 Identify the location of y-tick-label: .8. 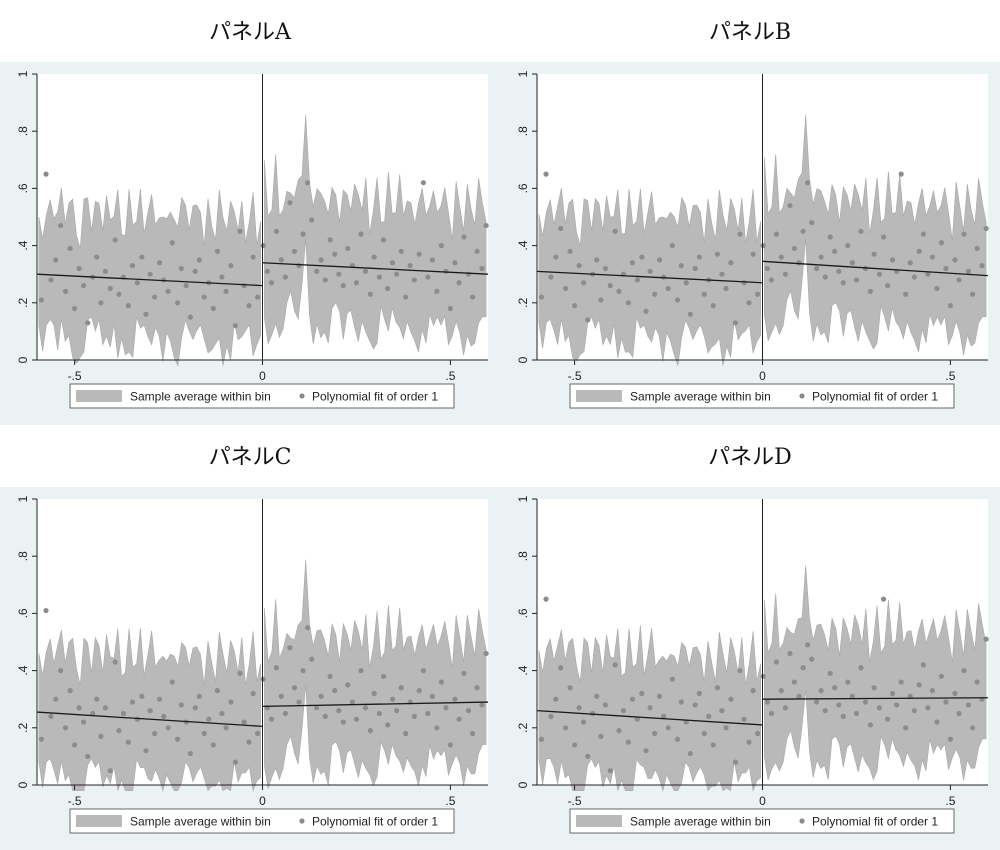
(523, 131).